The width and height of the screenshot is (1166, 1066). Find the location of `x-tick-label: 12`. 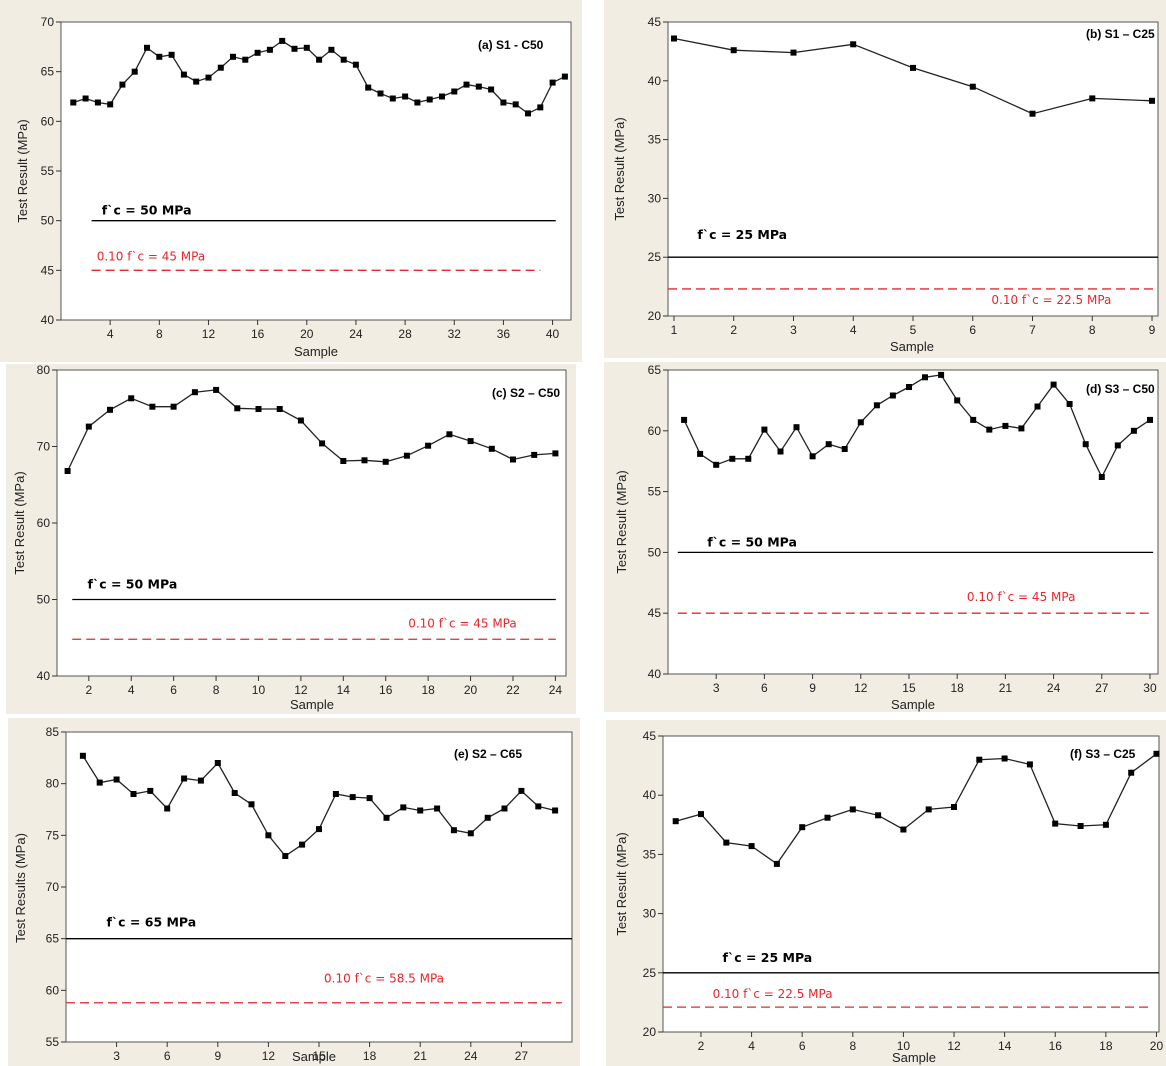

x-tick-label: 12 is located at coordinates (861, 688).